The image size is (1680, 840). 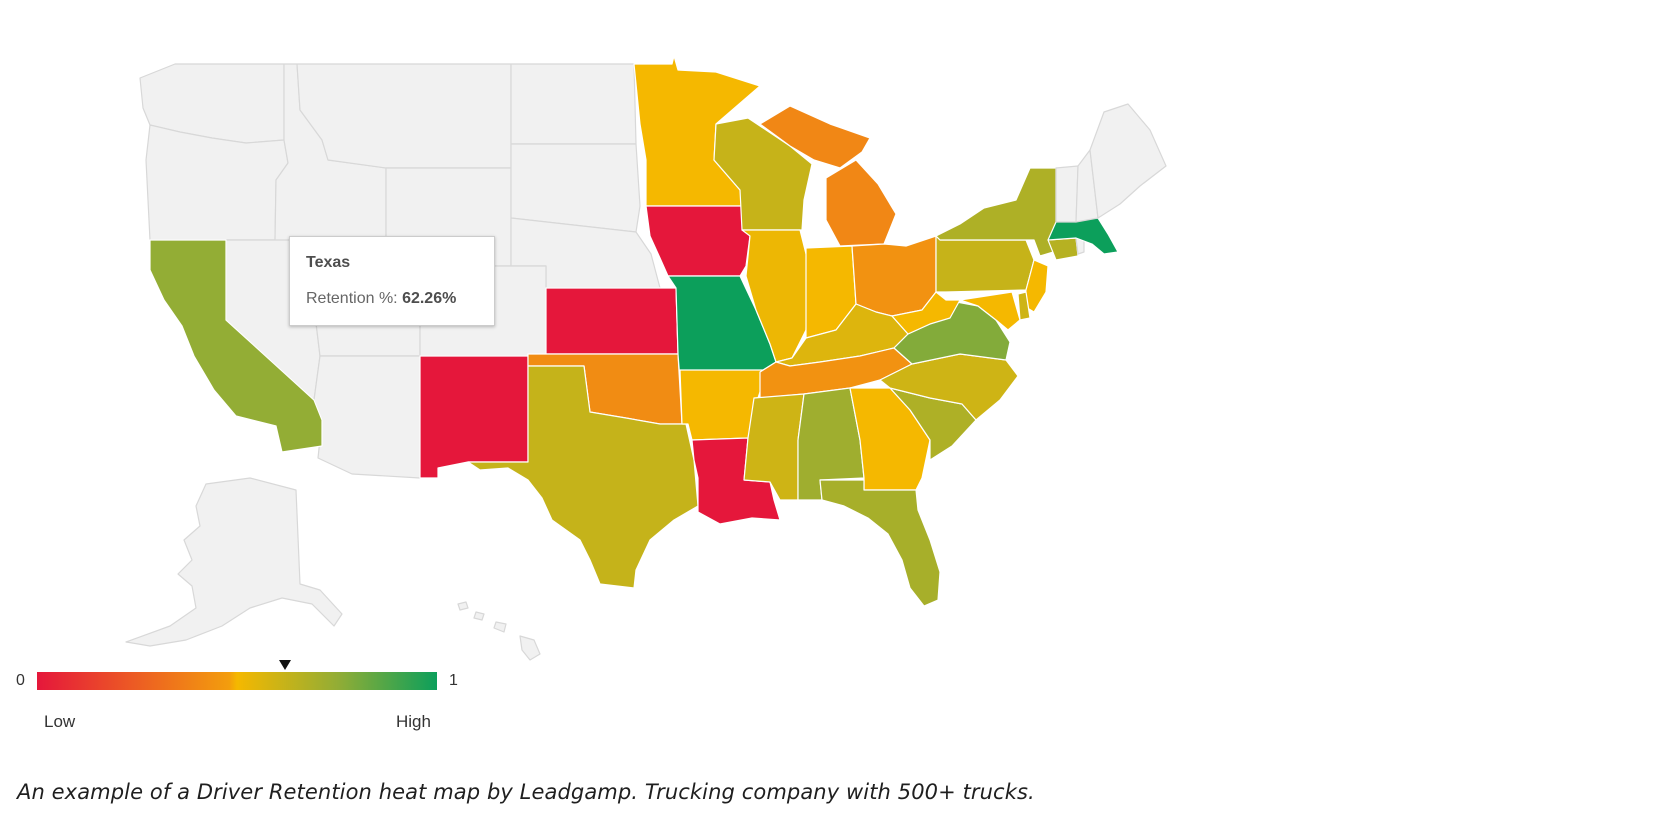 What do you see at coordinates (880, 543) in the screenshot?
I see `state-florida` at bounding box center [880, 543].